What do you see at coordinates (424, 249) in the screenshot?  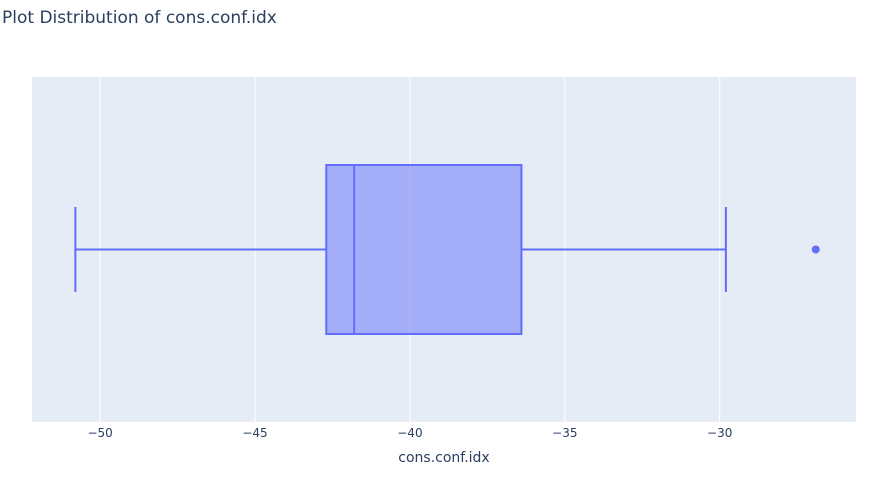 I see `iqr-box` at bounding box center [424, 249].